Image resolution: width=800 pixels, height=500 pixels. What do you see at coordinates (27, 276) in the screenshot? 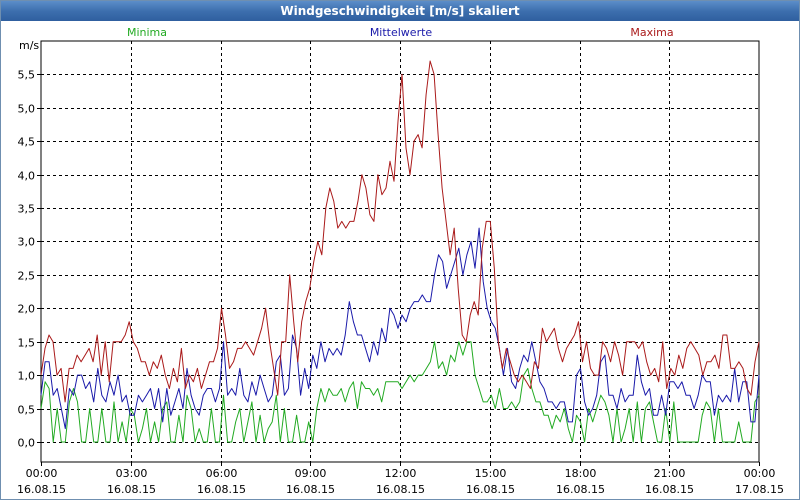
I see `y-tick-label: 2,5` at bounding box center [27, 276].